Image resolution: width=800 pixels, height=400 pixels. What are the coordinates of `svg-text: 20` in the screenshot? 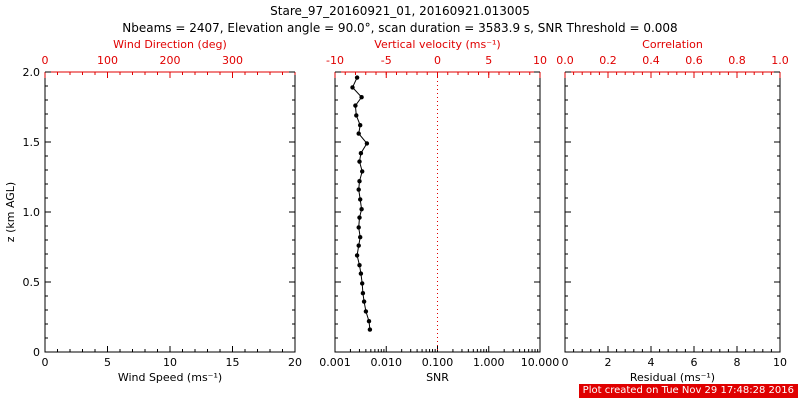 It's located at (295, 362).